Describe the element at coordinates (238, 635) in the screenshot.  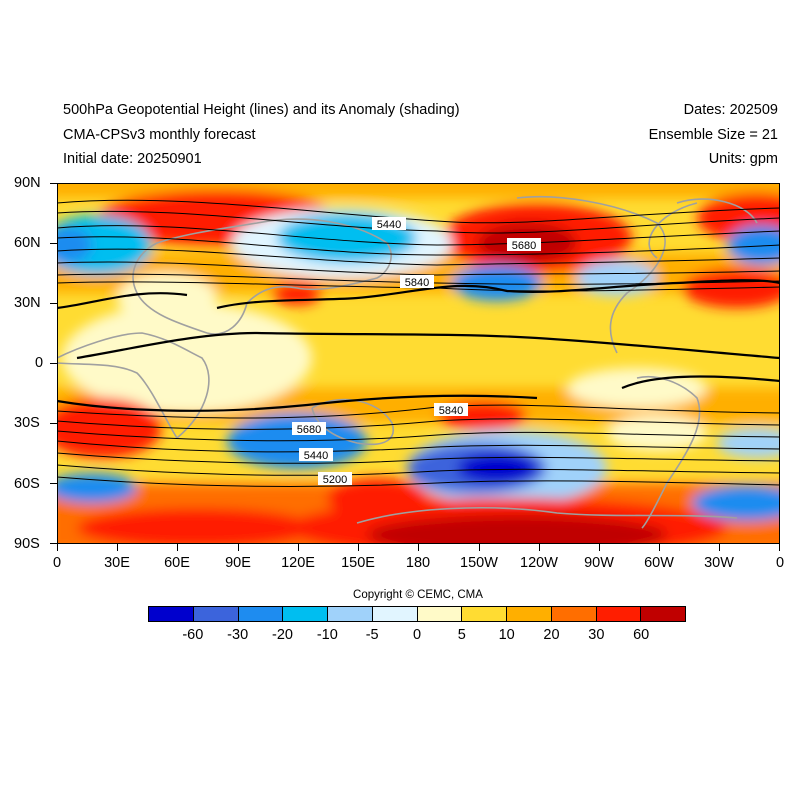
I see `colorbar-label: -30` at that location.